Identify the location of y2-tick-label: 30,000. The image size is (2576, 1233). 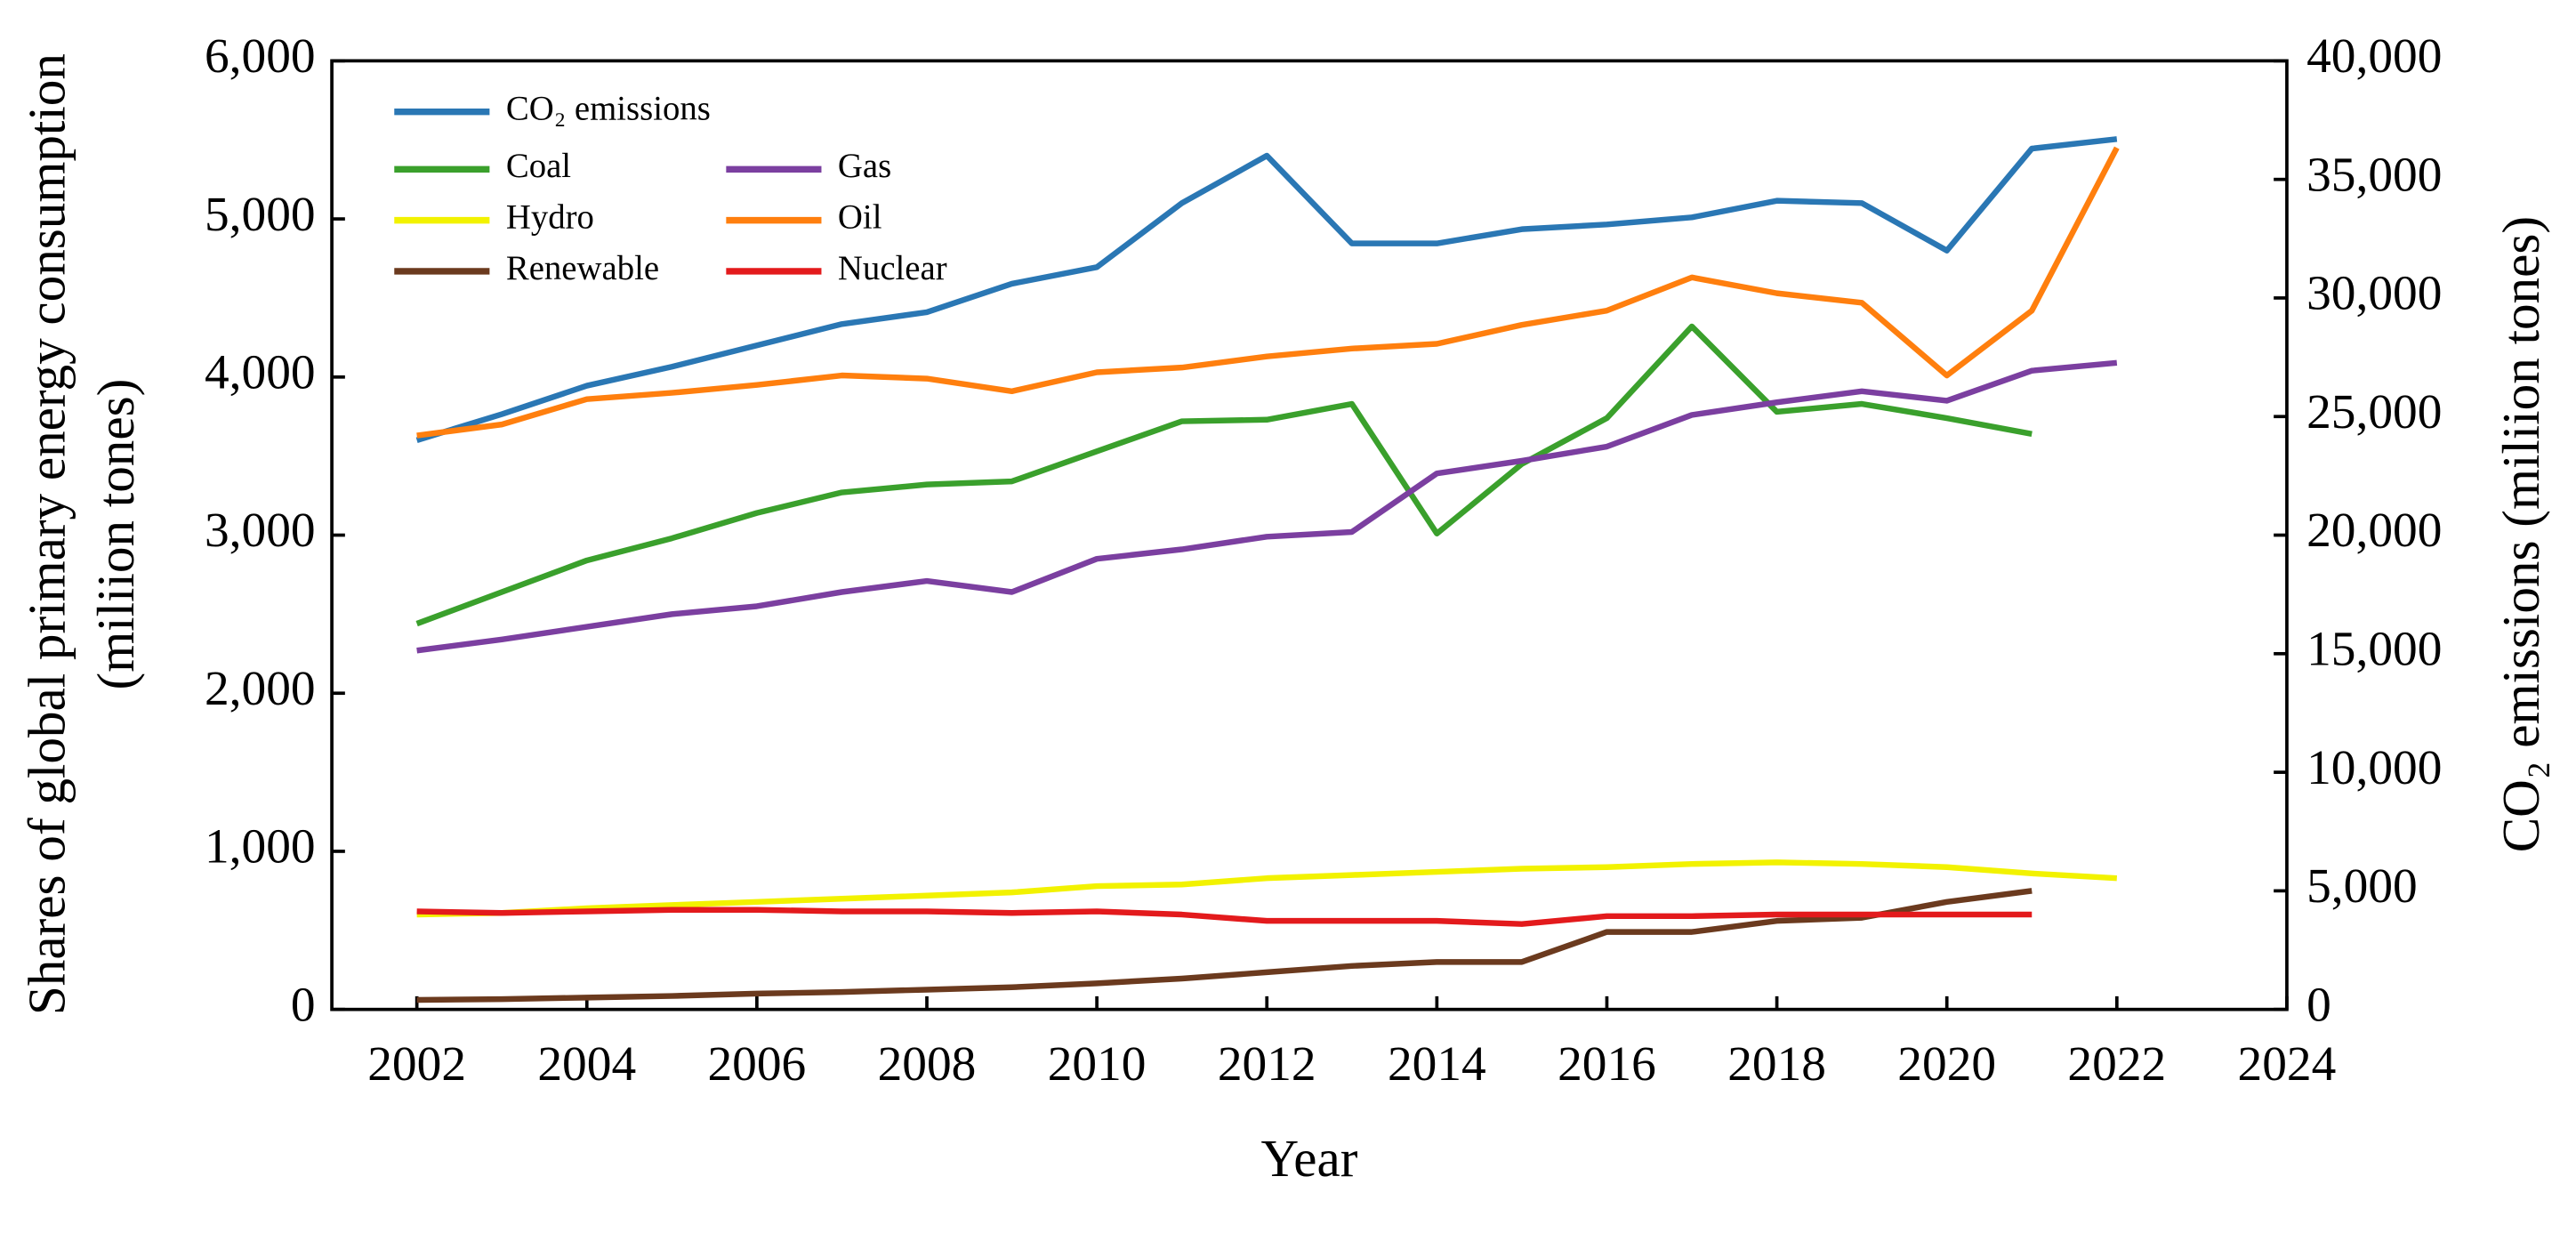
(2374, 293).